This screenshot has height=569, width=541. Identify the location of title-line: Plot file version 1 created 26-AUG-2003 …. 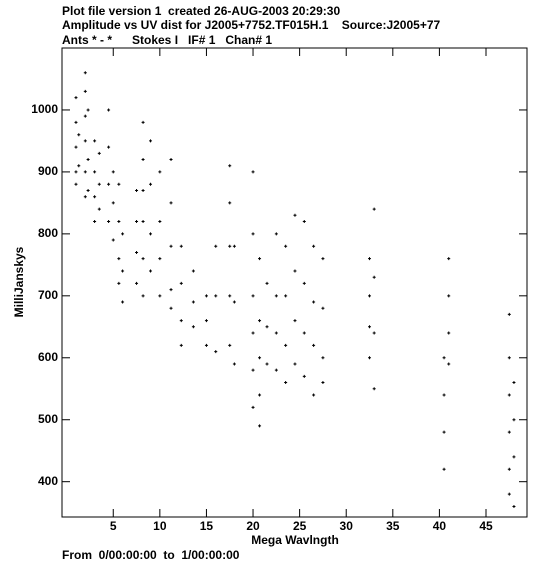
(201, 11).